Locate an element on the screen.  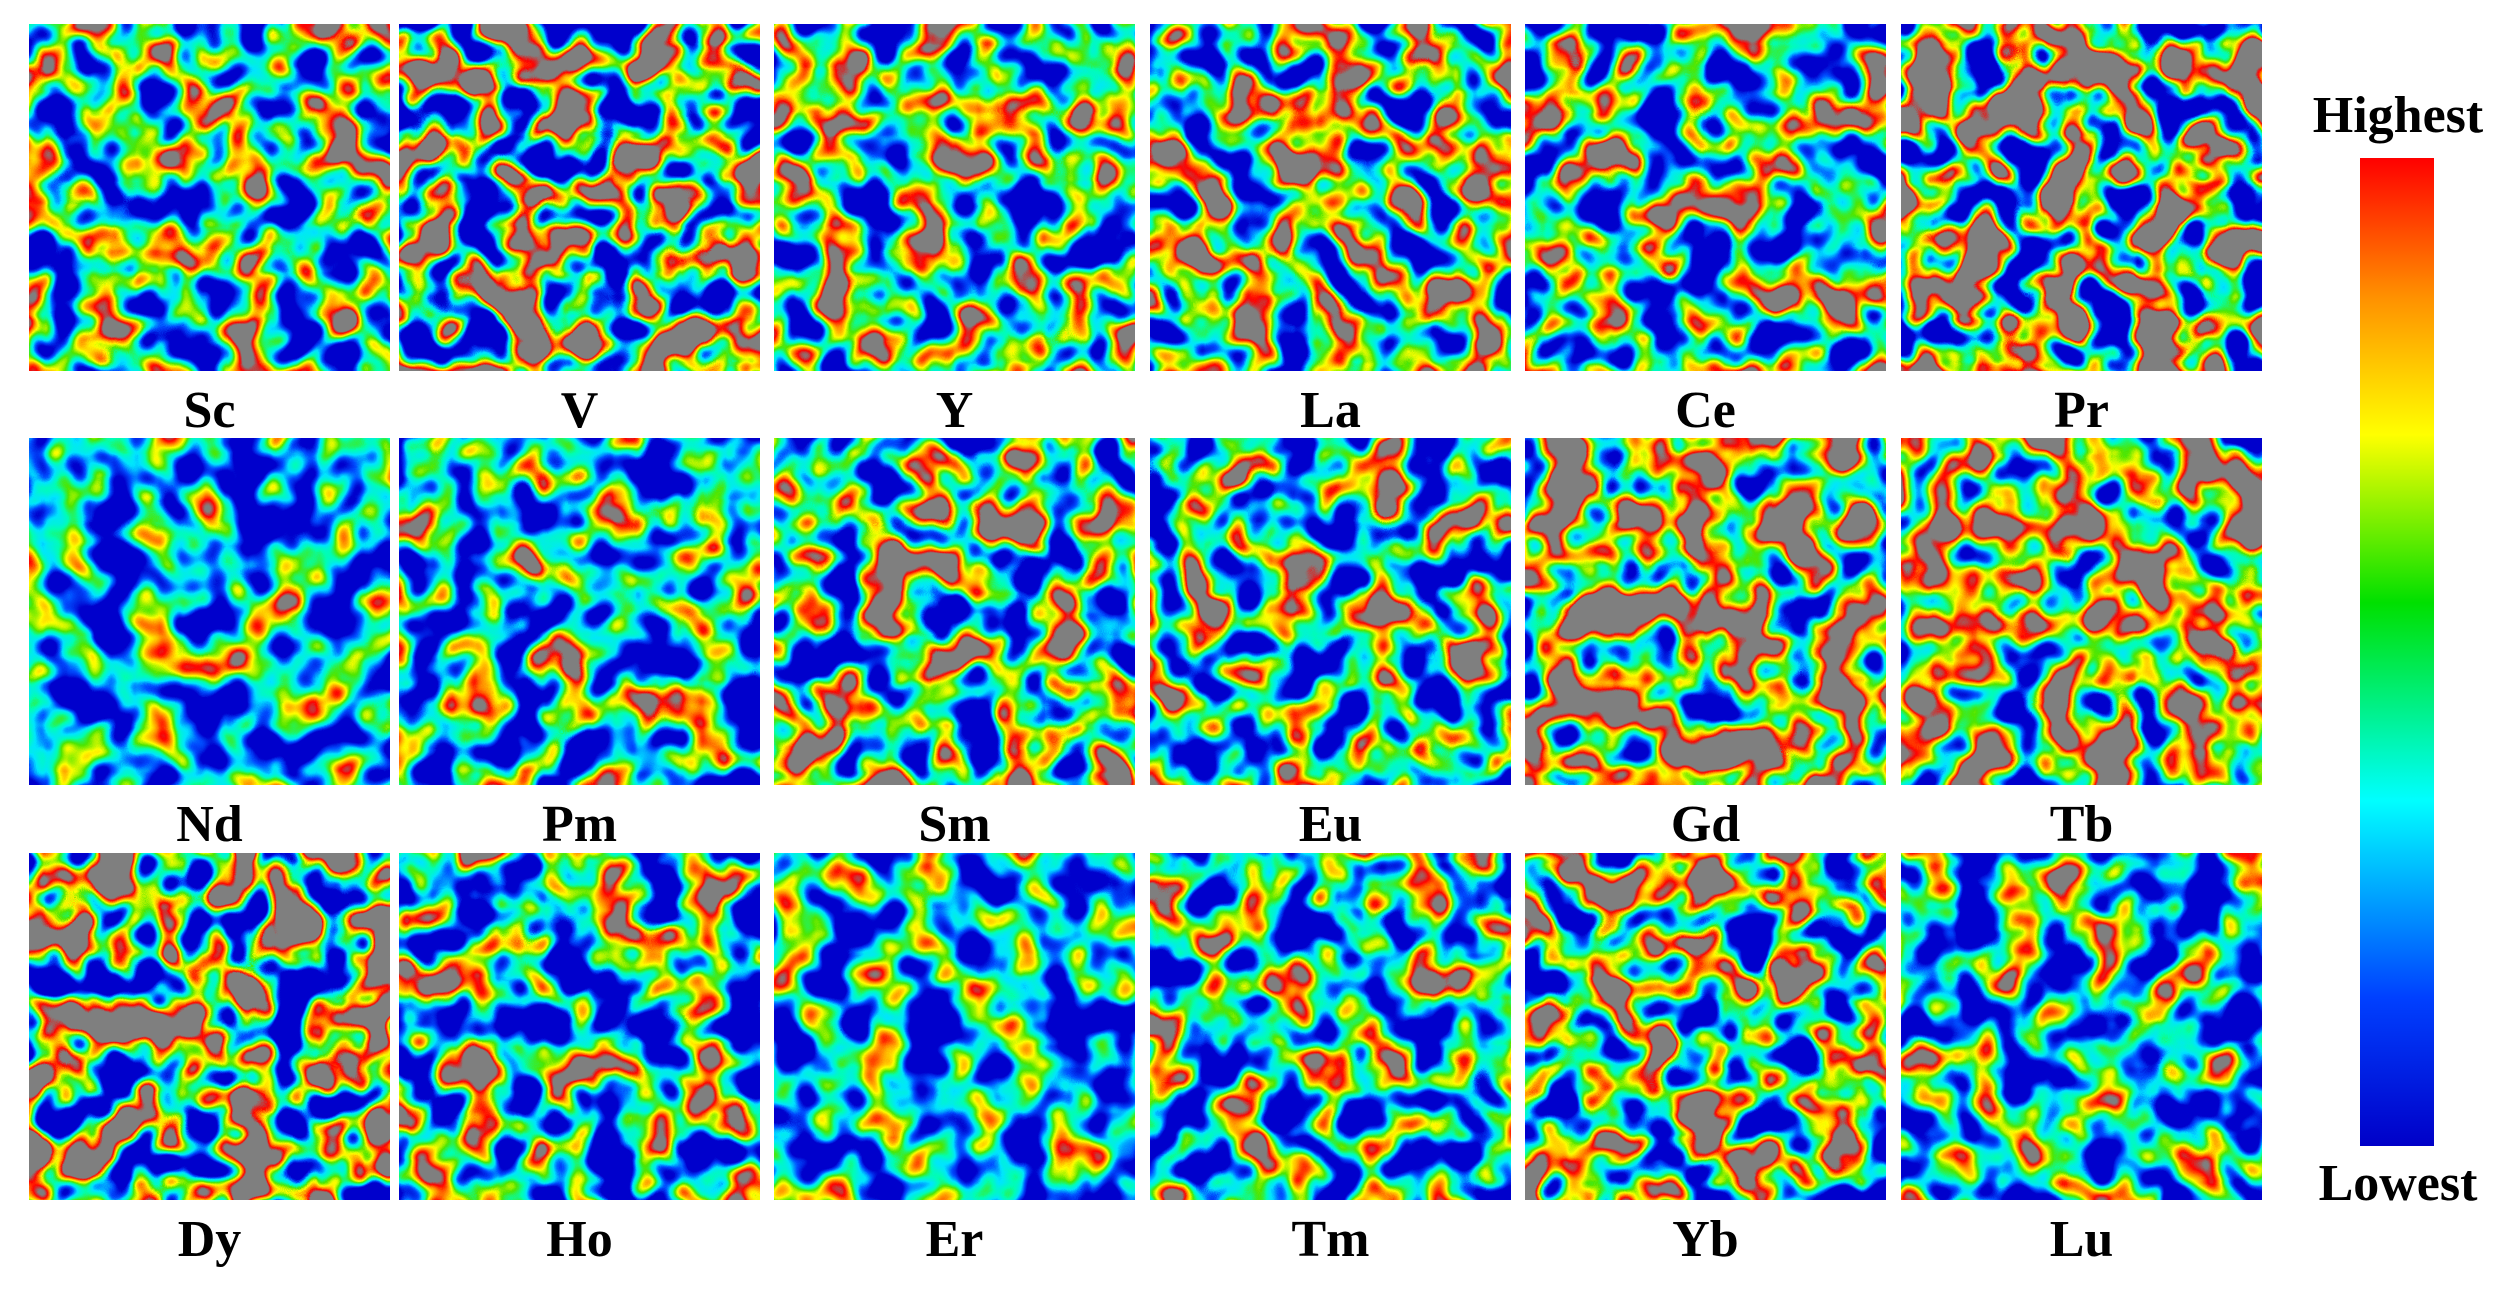
panel-label: Sm is located at coordinates (954, 824).